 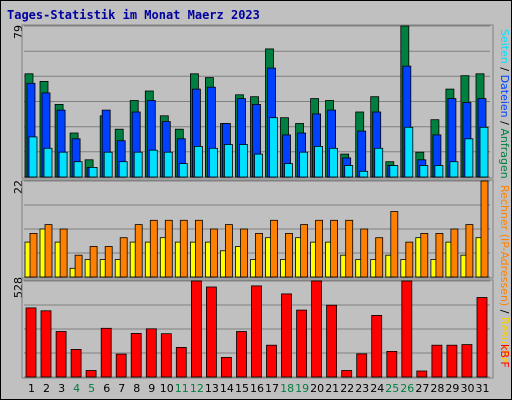 I want to click on day-label: 4, so click(x=76, y=388).